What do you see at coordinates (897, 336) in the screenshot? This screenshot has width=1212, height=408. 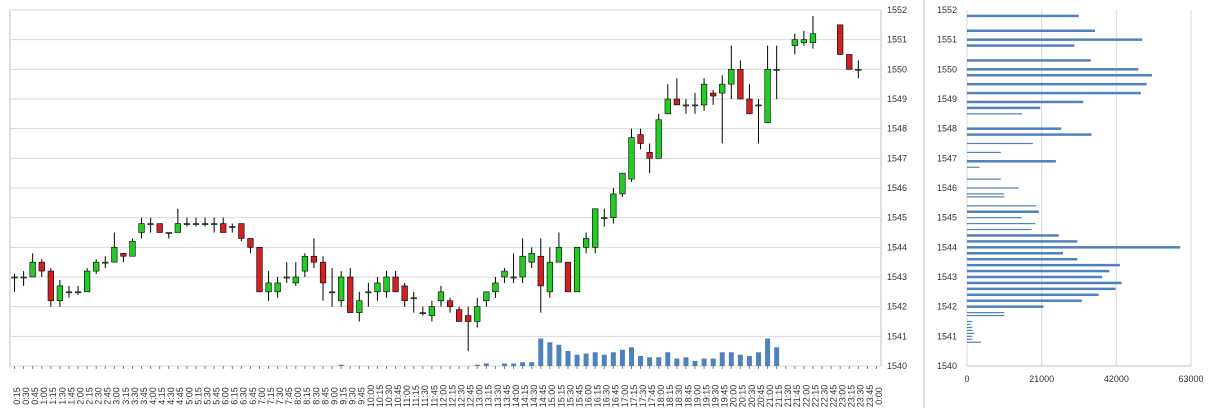 I see `y-tick-label: 1541` at bounding box center [897, 336].